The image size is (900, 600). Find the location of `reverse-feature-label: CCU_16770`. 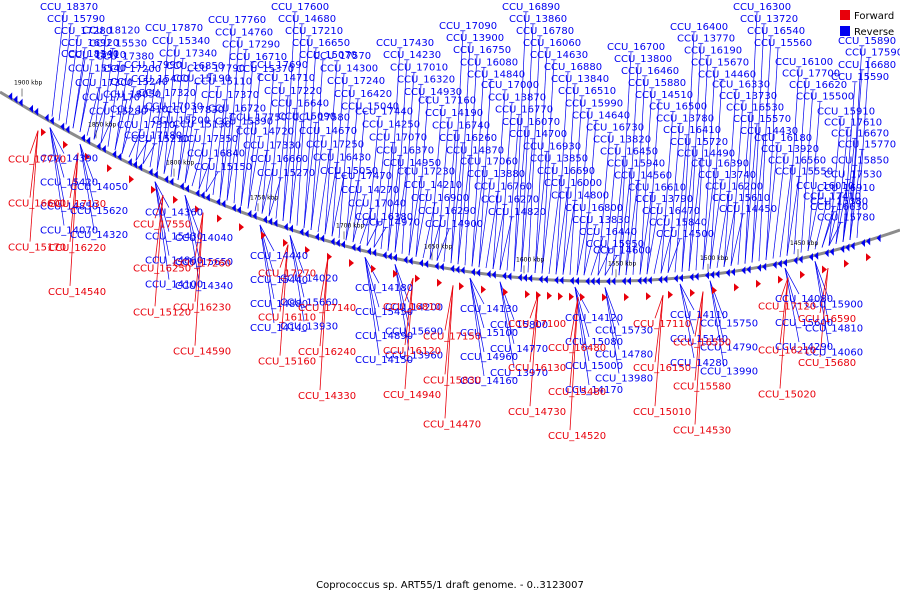

reverse-feature-label: CCU_16770 is located at coordinates (524, 110).